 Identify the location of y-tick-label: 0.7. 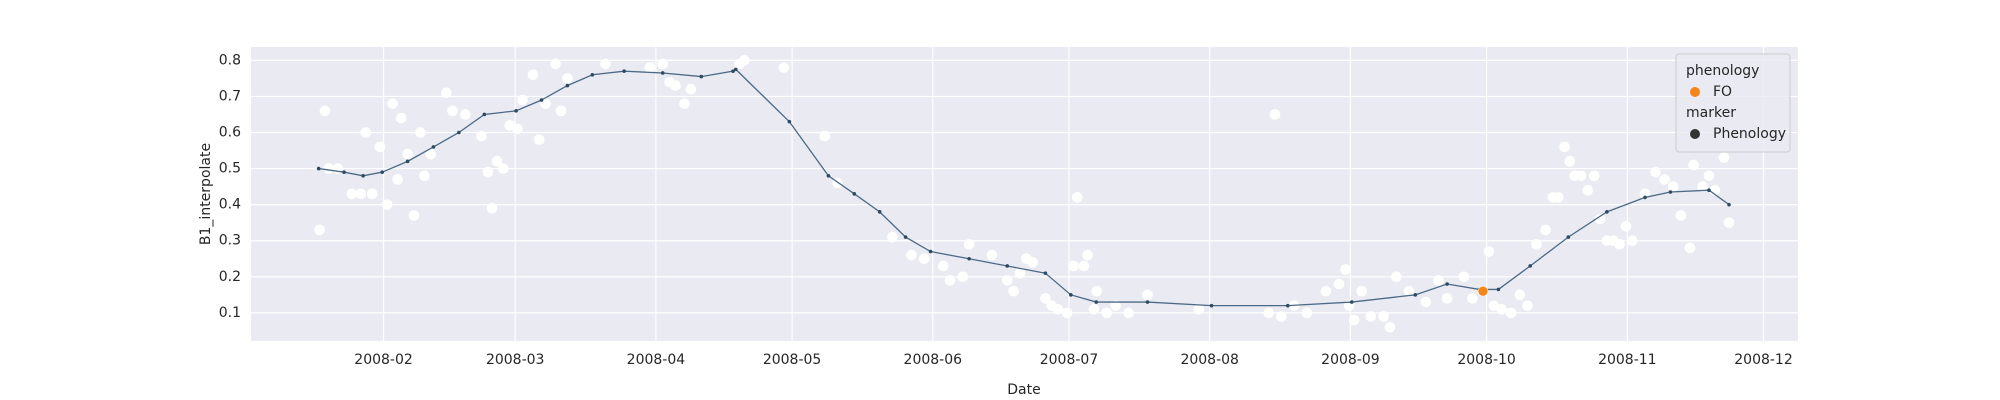
(230, 96).